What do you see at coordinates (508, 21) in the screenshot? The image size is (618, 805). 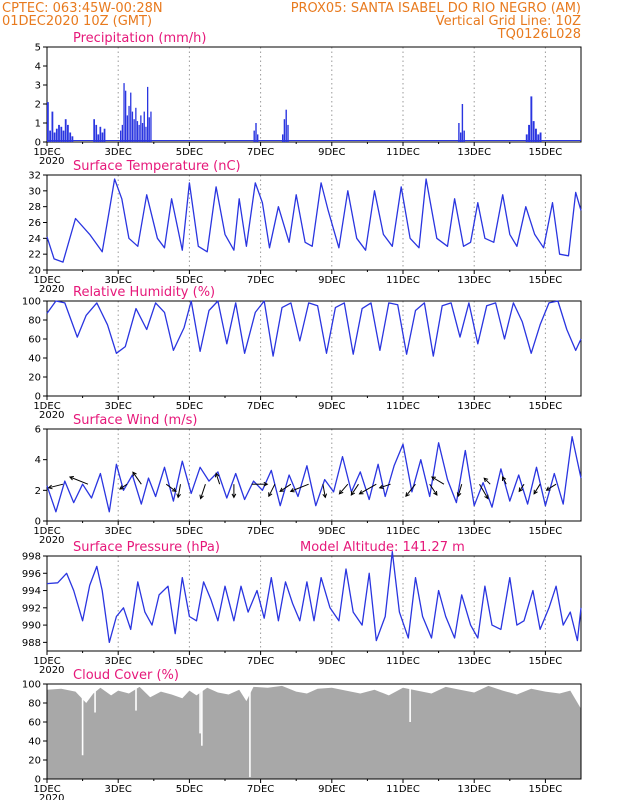 I see `header-grid-note: Vertical Grid Line: 10Z` at bounding box center [508, 21].